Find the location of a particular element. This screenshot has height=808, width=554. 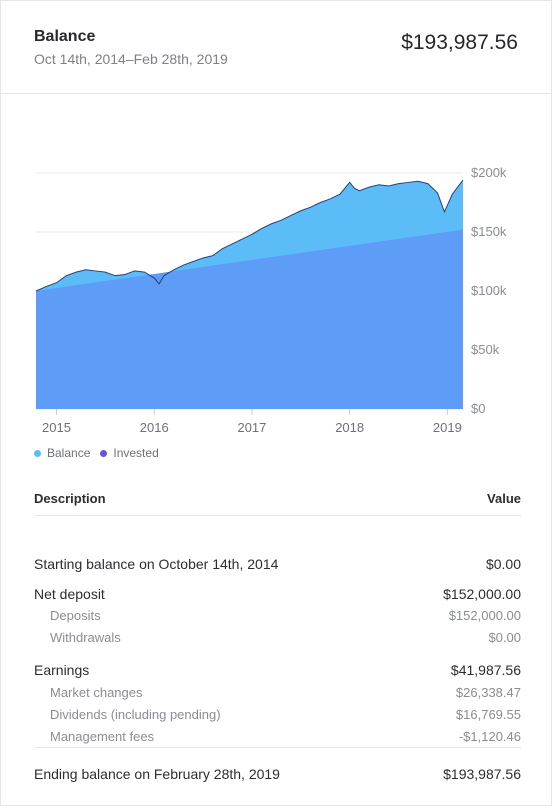

table-row: Market changes $26,338.47 is located at coordinates (277, 692).